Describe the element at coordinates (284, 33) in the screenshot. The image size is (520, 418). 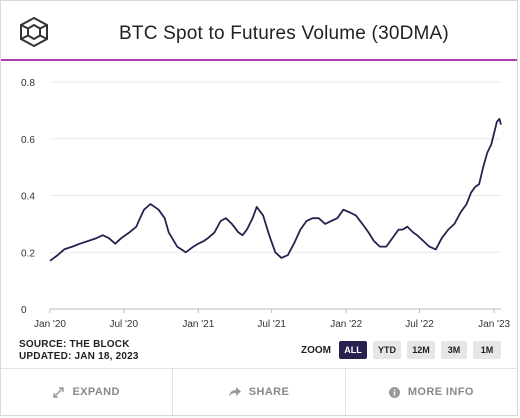
I see `chart-title: BTC Spot to Futures Volume (30DMA)` at that location.